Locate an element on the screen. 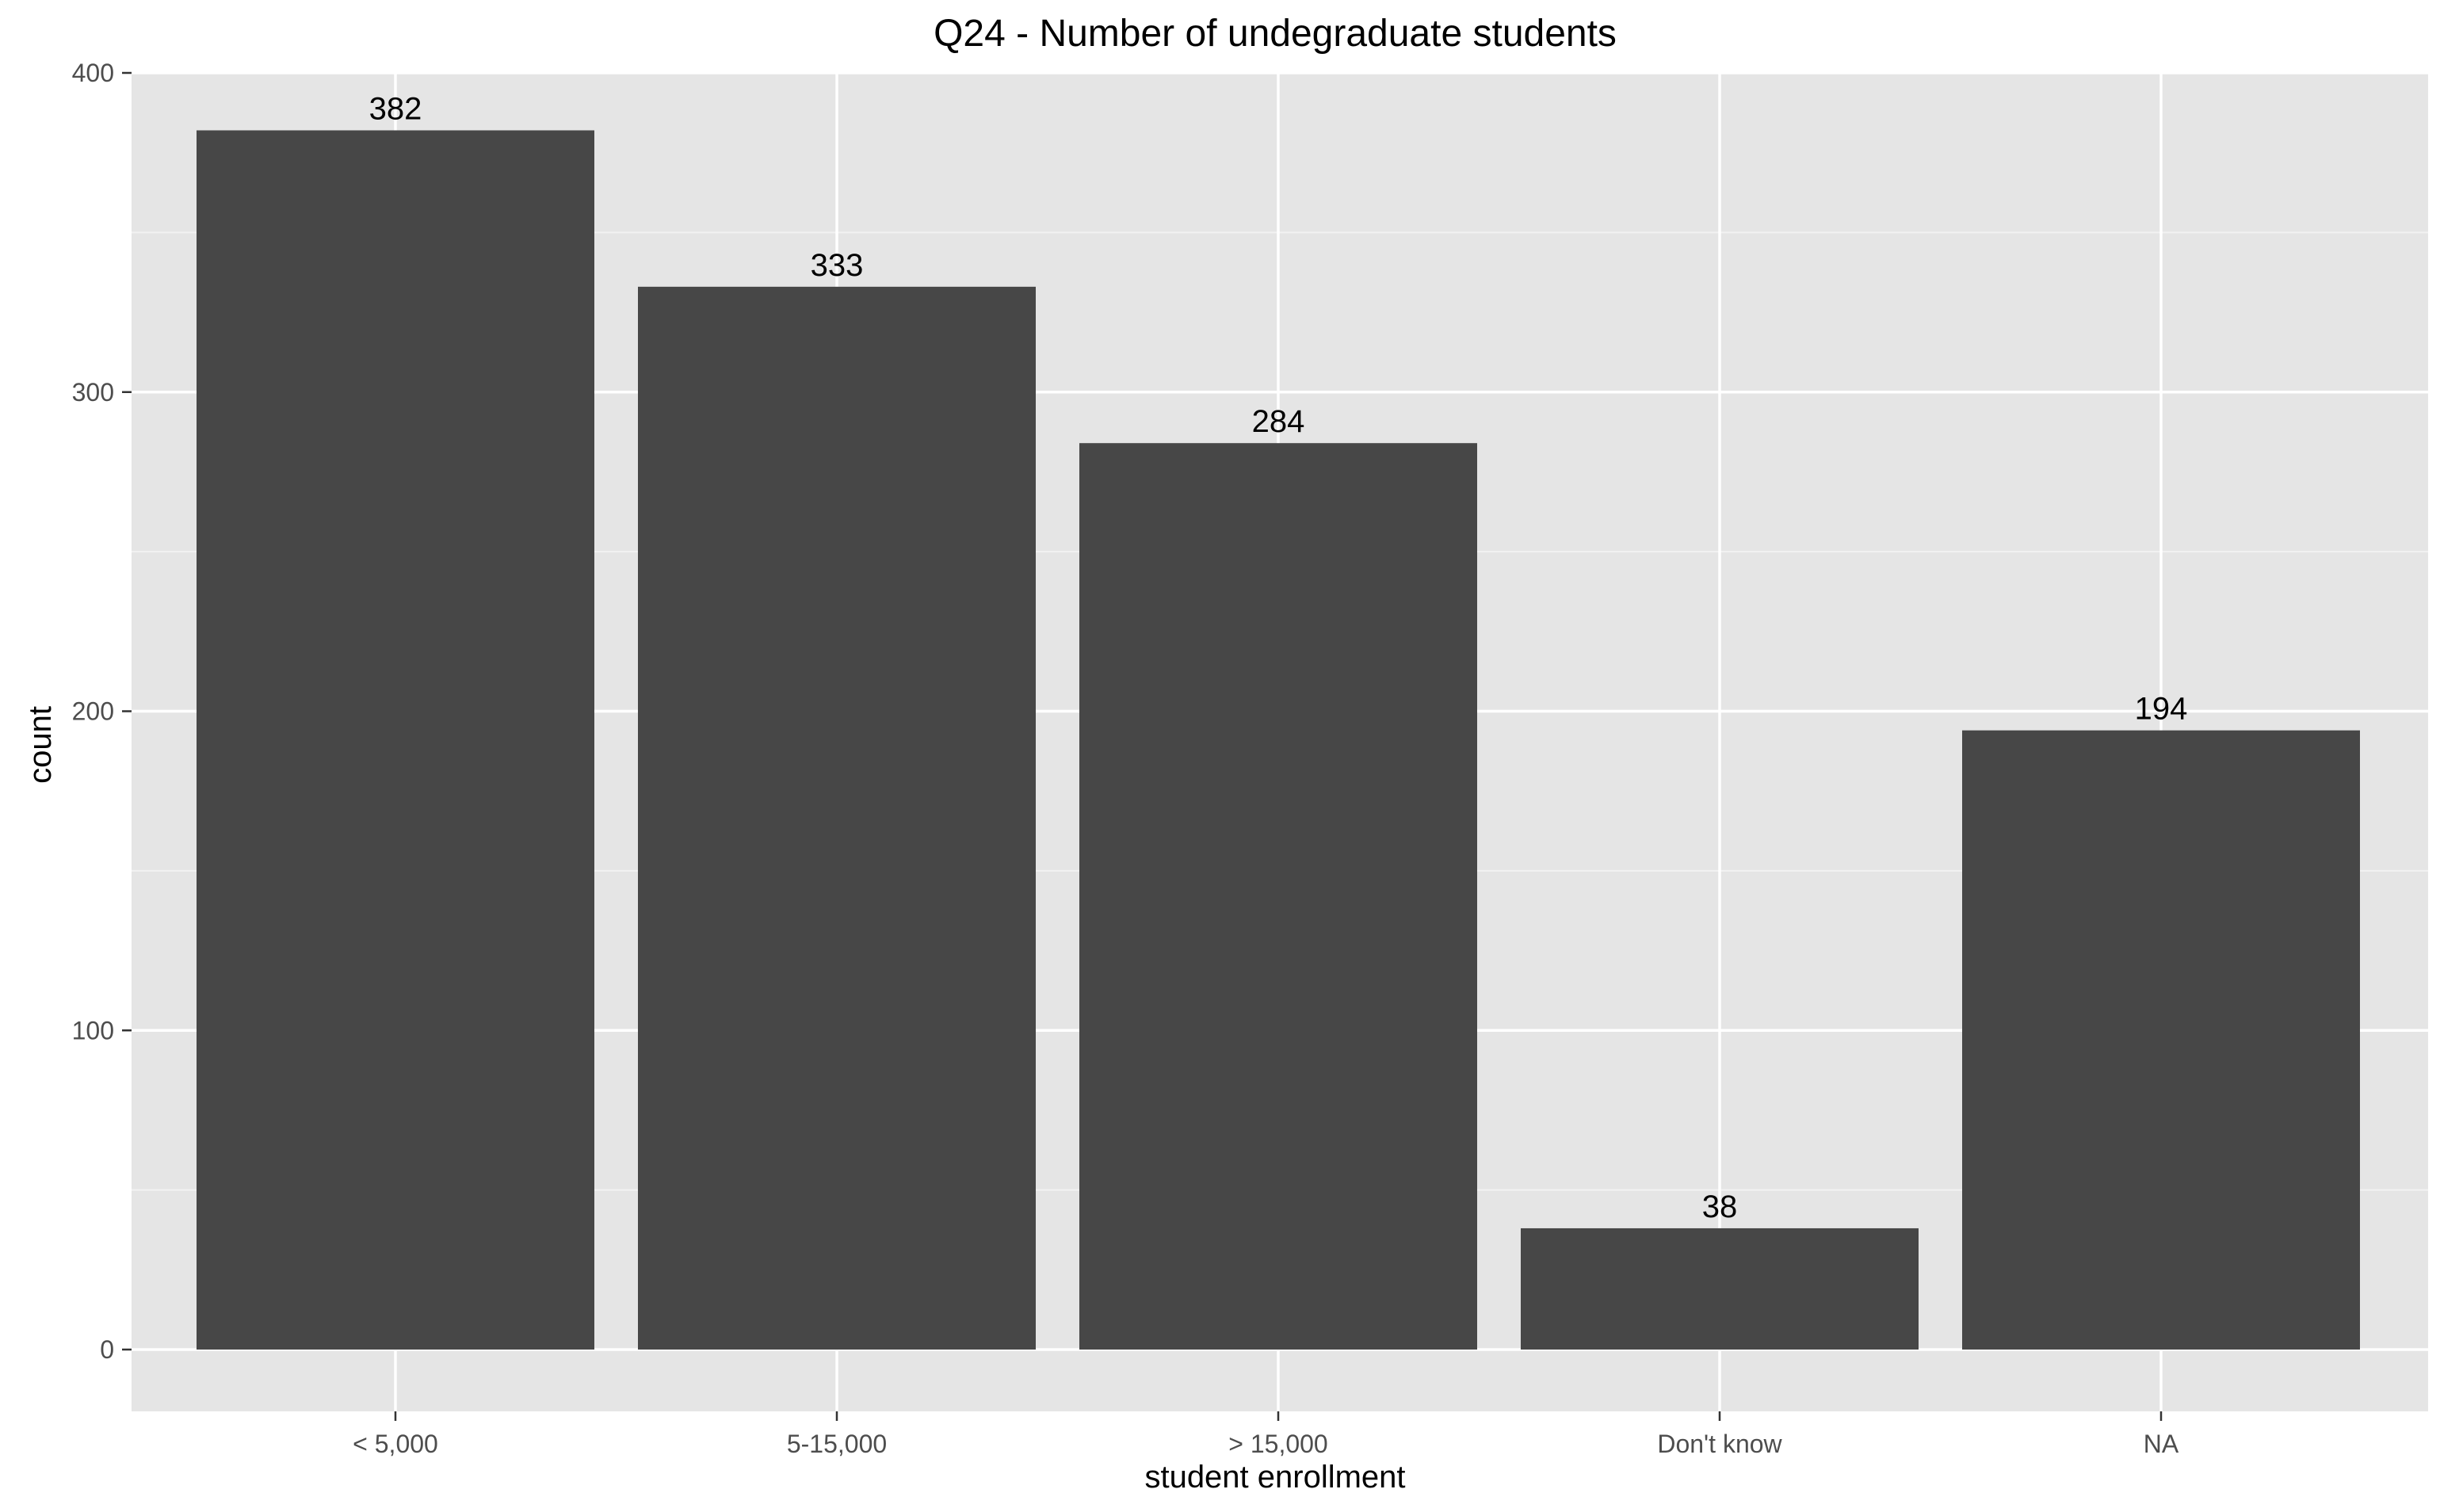 The width and height of the screenshot is (2440, 1512). y-tick-label: 300 is located at coordinates (93, 392).